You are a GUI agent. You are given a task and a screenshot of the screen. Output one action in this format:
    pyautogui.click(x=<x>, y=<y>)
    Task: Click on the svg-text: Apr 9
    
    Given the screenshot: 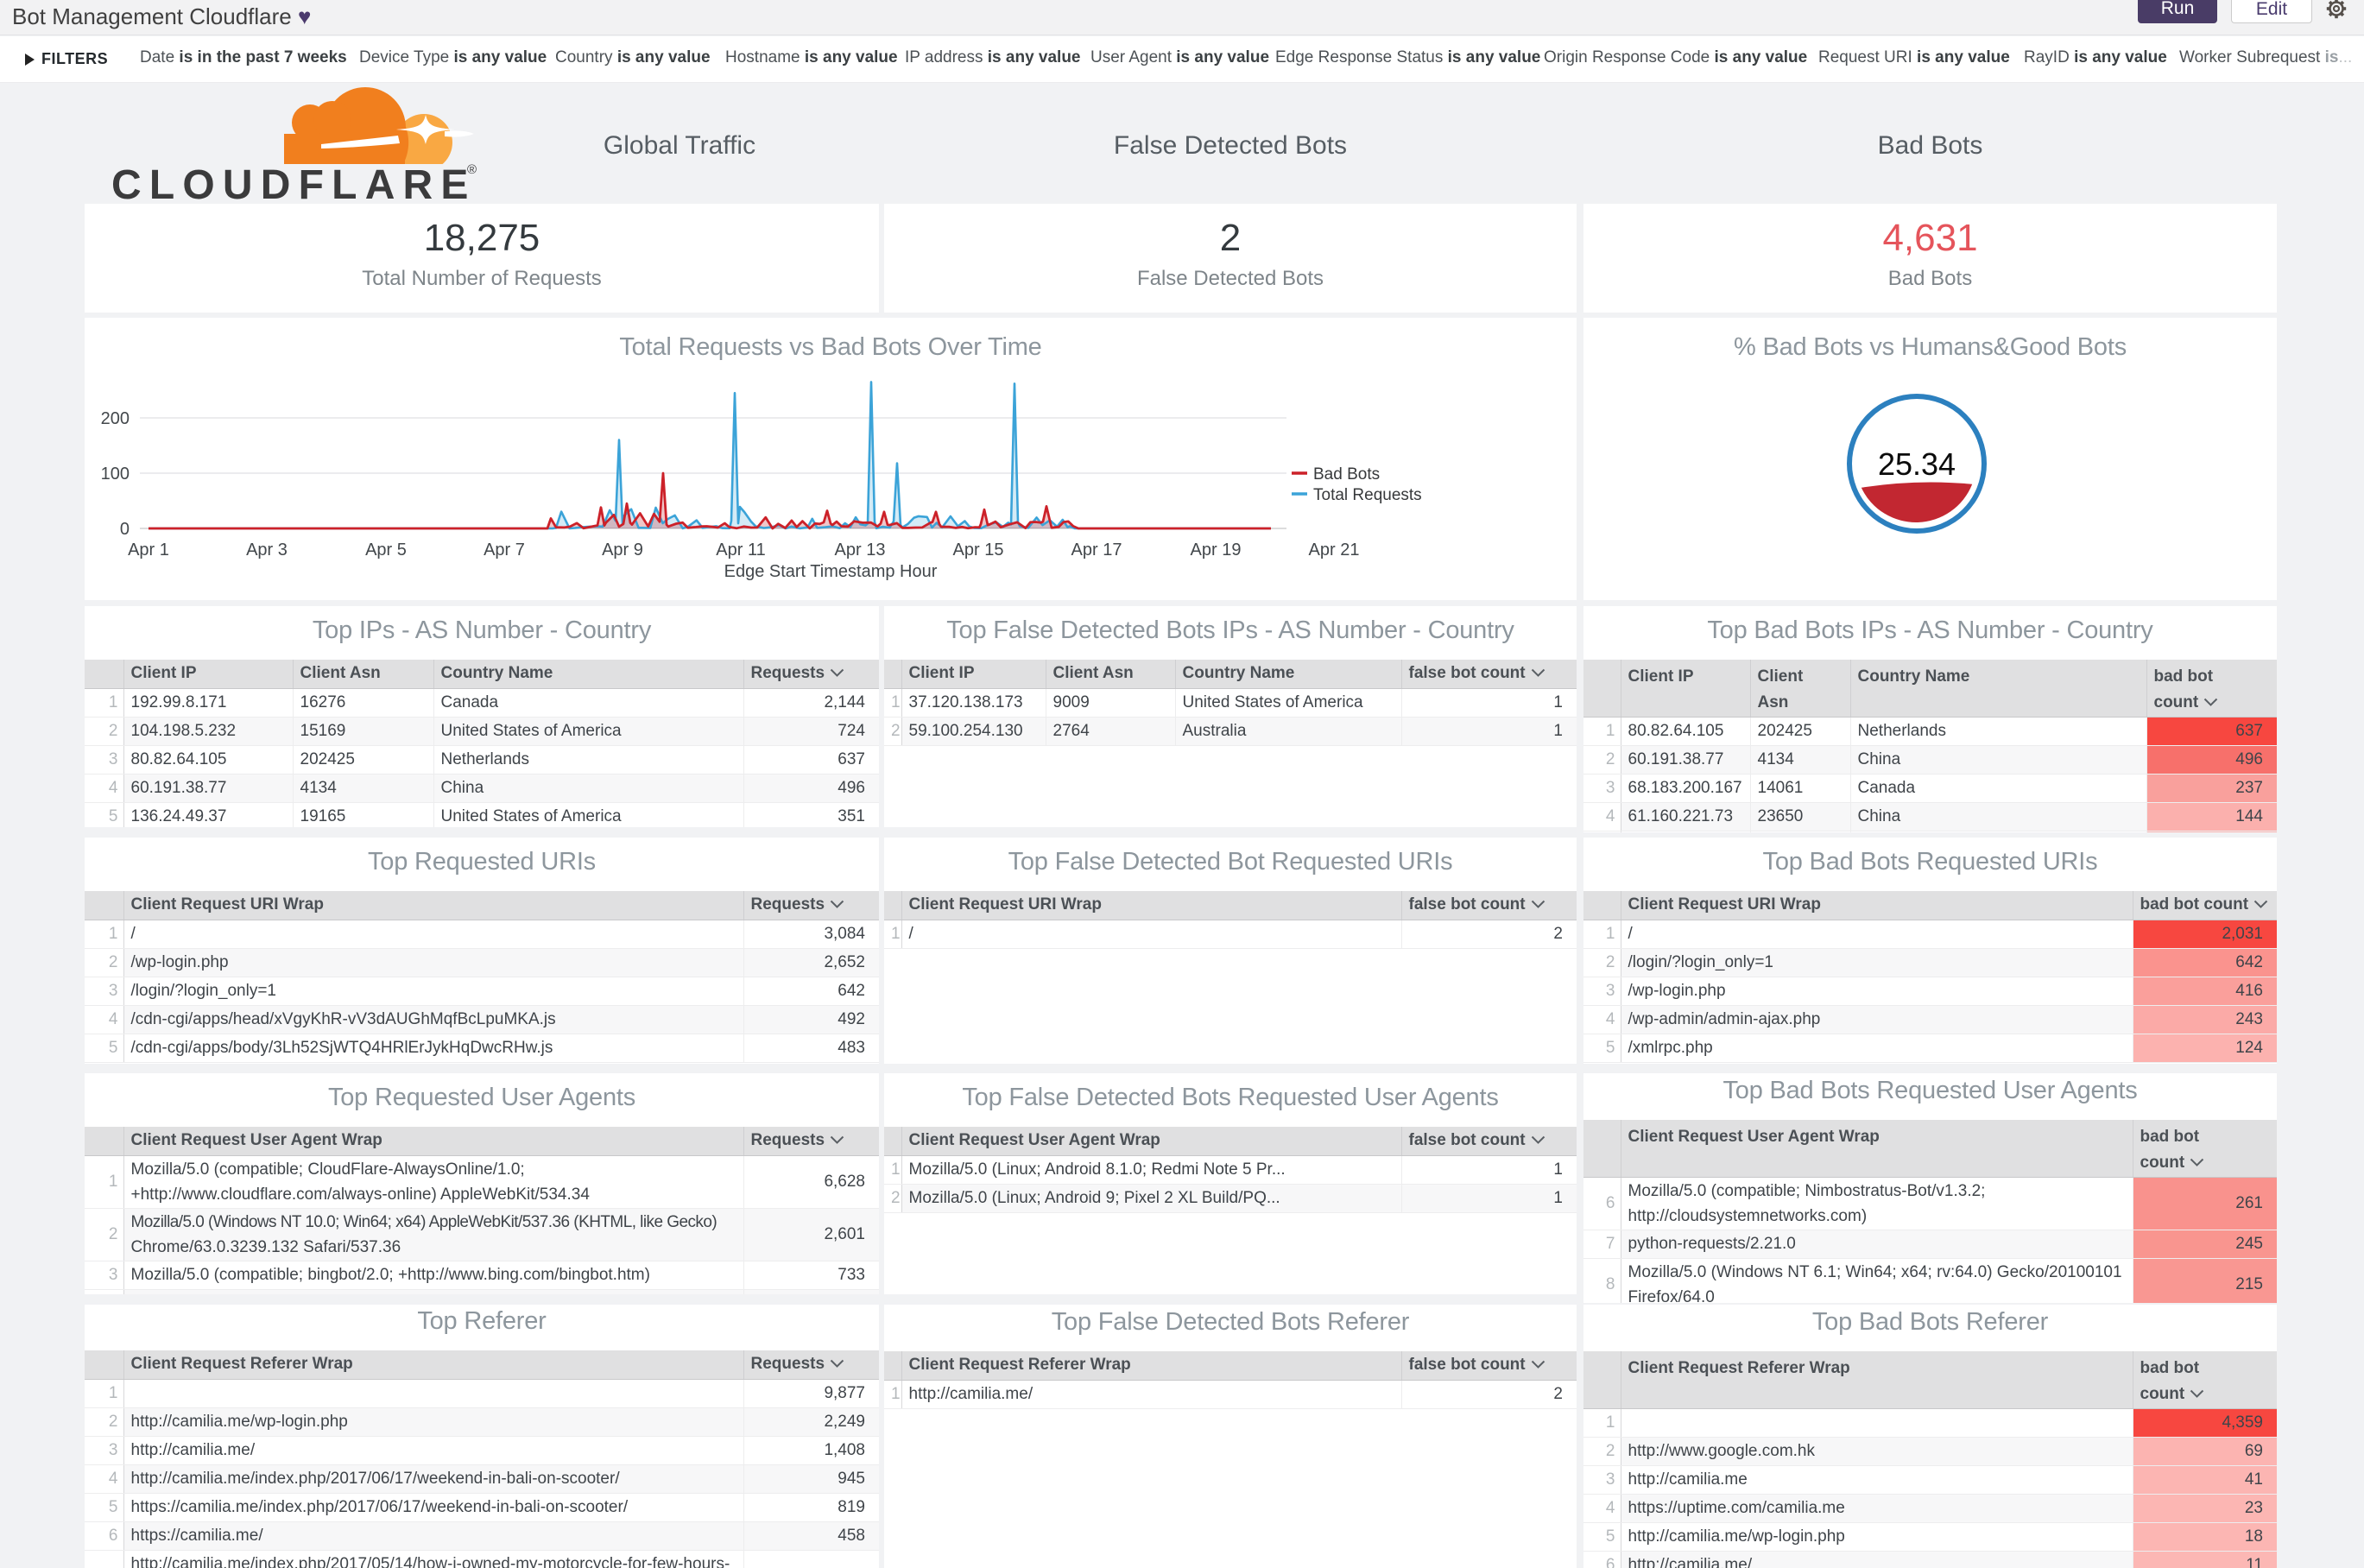 What is the action you would take?
    pyautogui.click(x=622, y=550)
    